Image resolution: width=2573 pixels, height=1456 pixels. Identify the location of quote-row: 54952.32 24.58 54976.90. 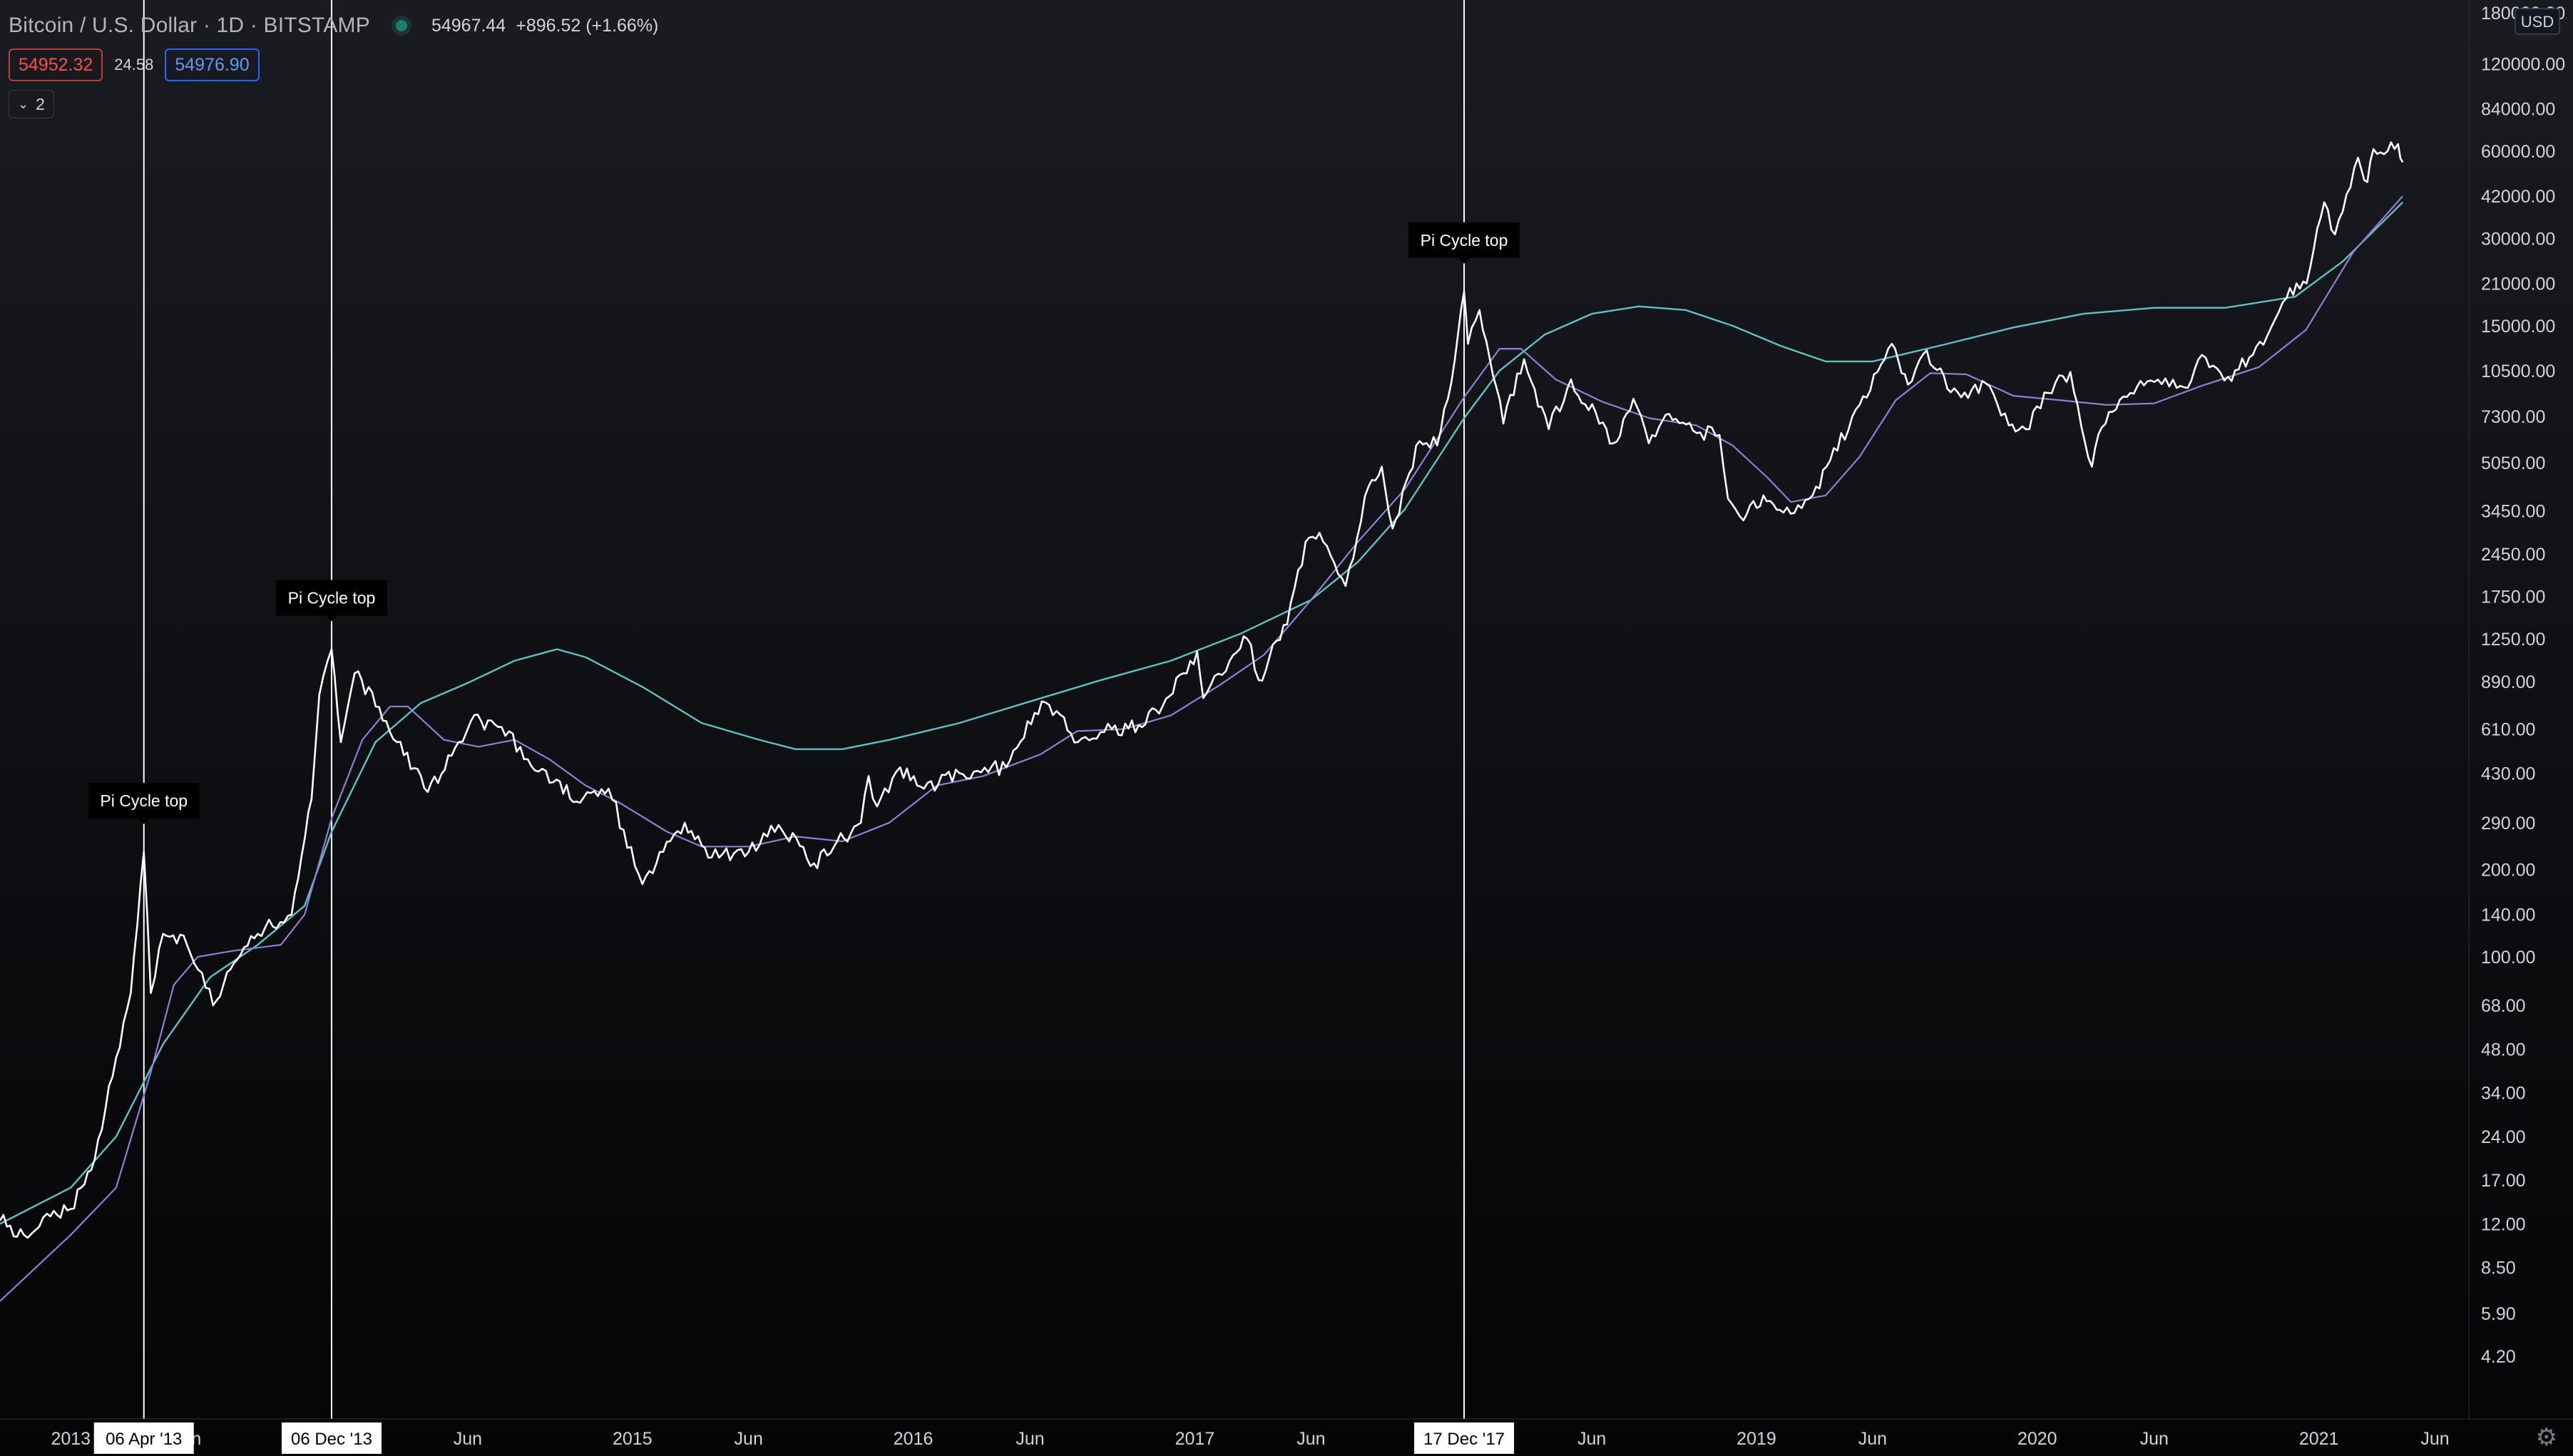
(134, 64).